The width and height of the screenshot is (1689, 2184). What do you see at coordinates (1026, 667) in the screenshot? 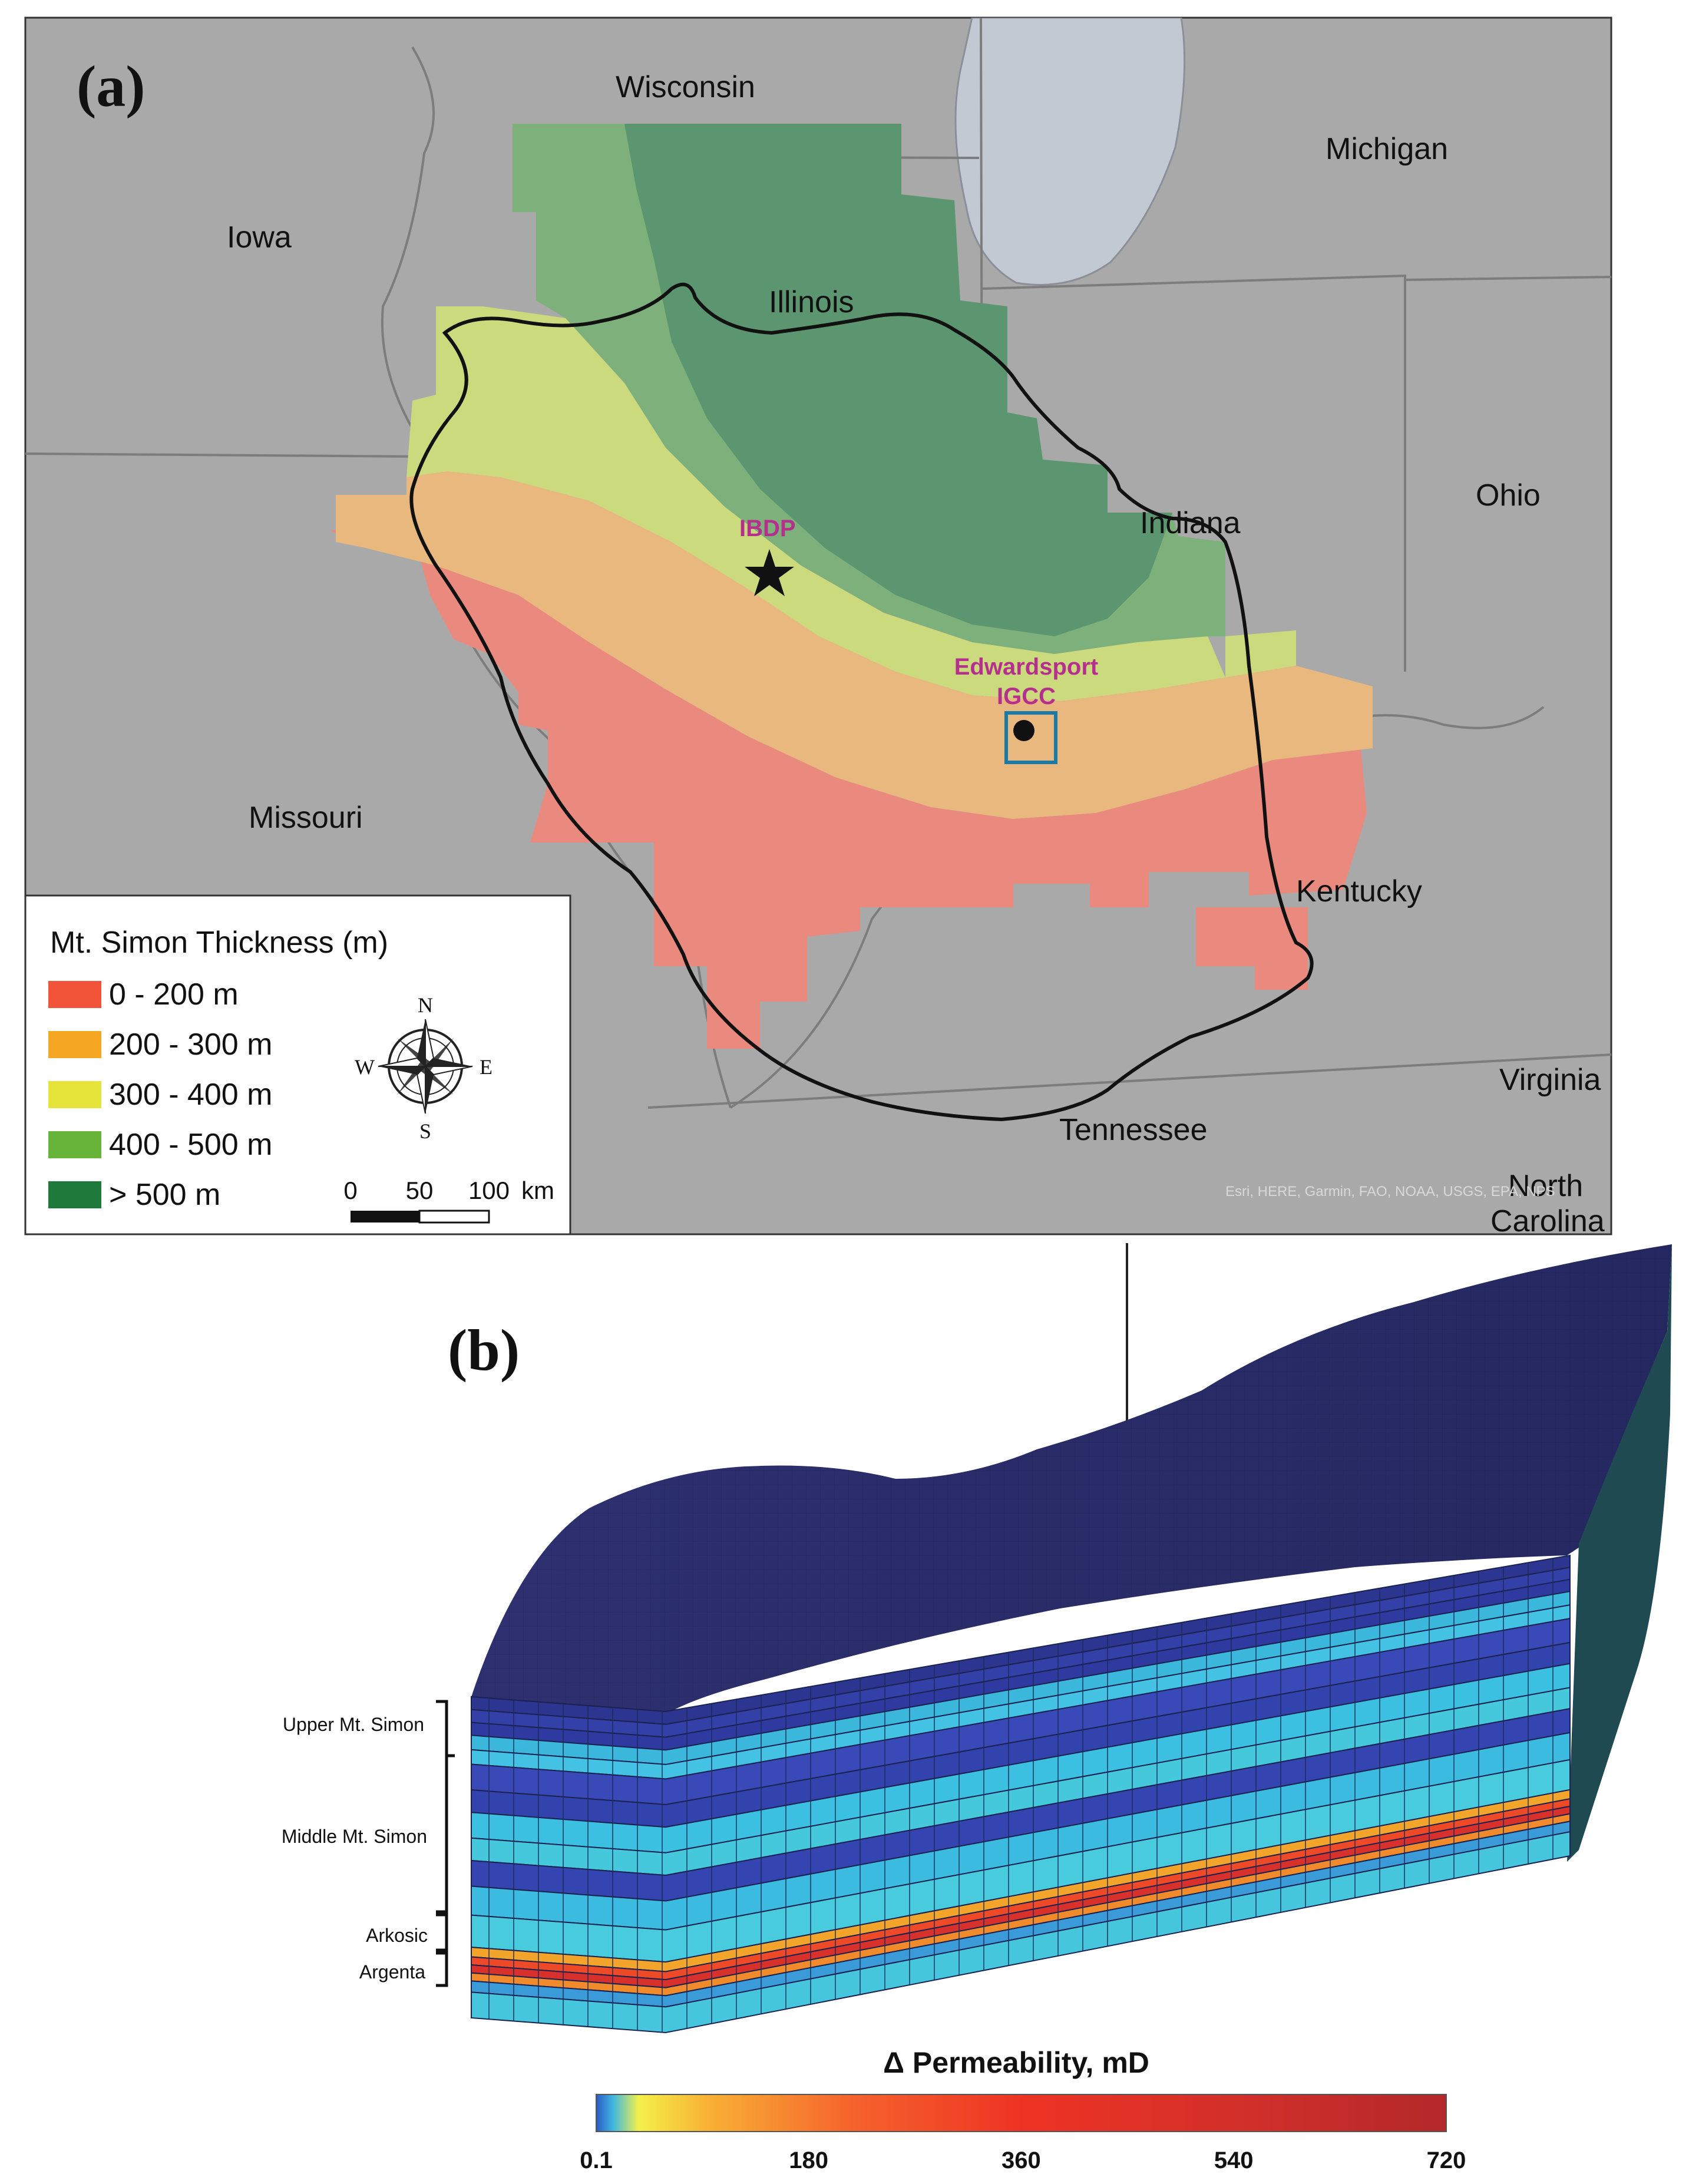
I see `label-edwardsport: Edwardsport` at bounding box center [1026, 667].